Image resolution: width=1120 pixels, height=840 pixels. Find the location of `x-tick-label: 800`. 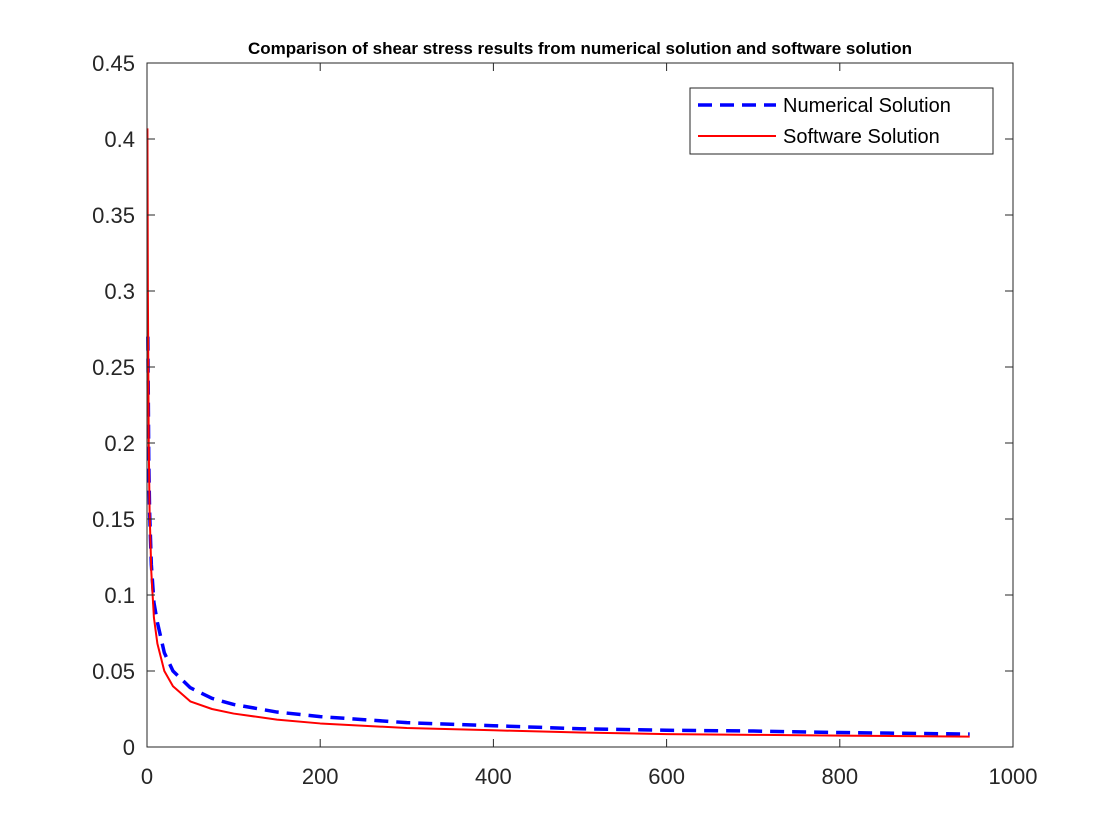

x-tick-label: 800 is located at coordinates (839, 776).